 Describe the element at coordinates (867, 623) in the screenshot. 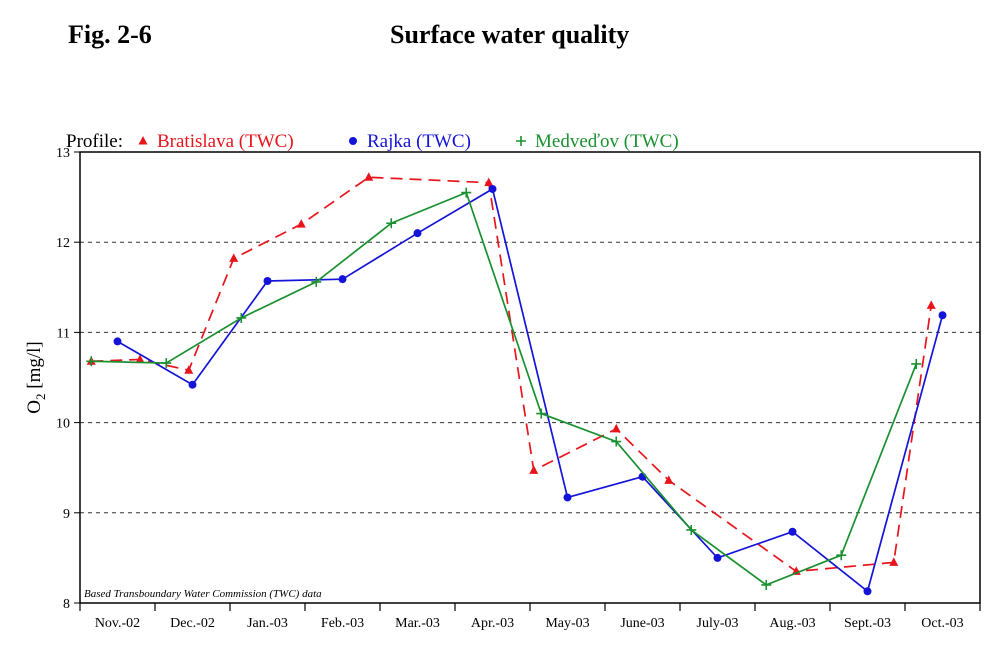

I see `x-tick-label: Sept.-03` at that location.